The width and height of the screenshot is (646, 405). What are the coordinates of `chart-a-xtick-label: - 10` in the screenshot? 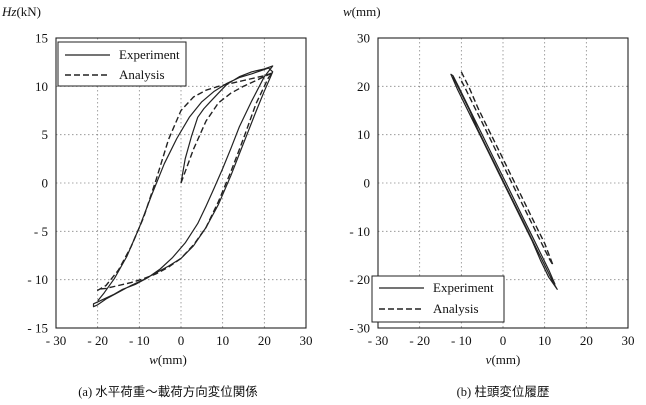 It's located at (139, 340).